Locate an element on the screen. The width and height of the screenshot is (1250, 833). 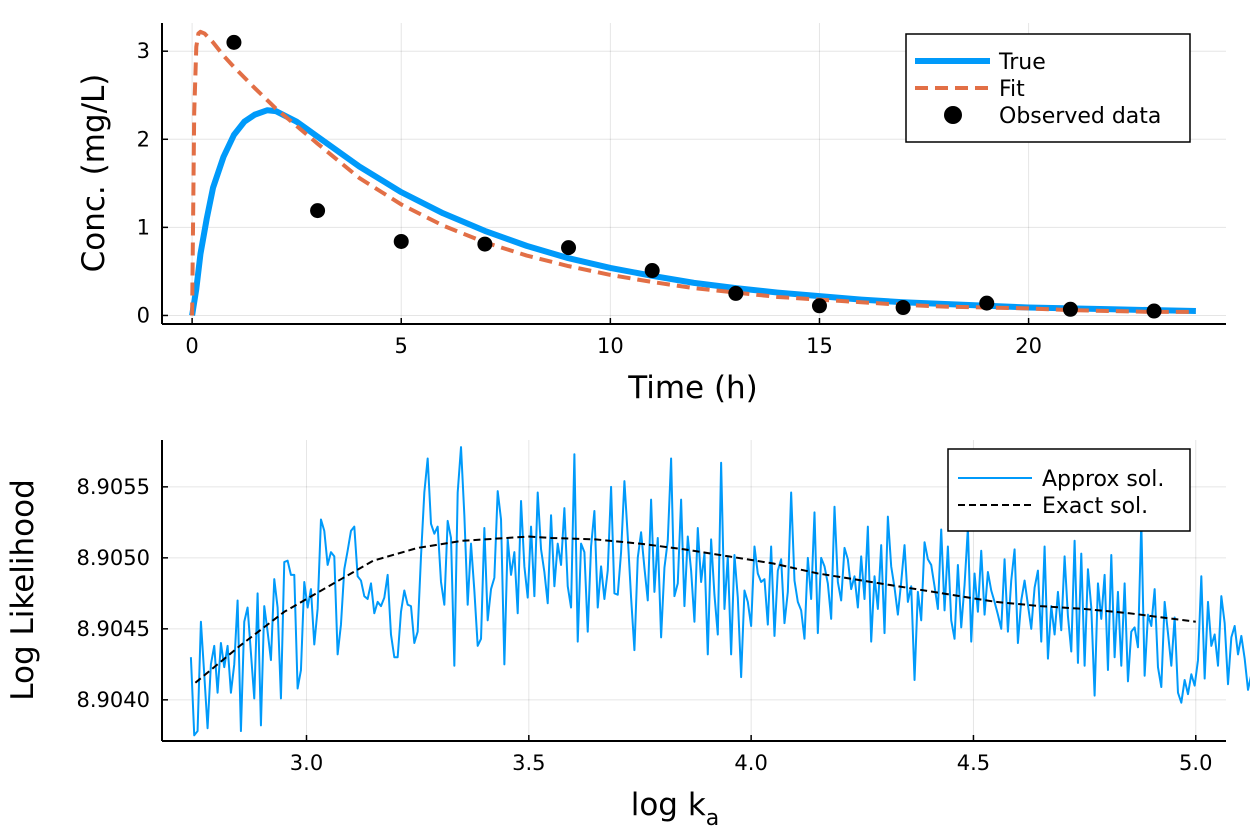
y-tick-label: 3 is located at coordinates (143, 51).